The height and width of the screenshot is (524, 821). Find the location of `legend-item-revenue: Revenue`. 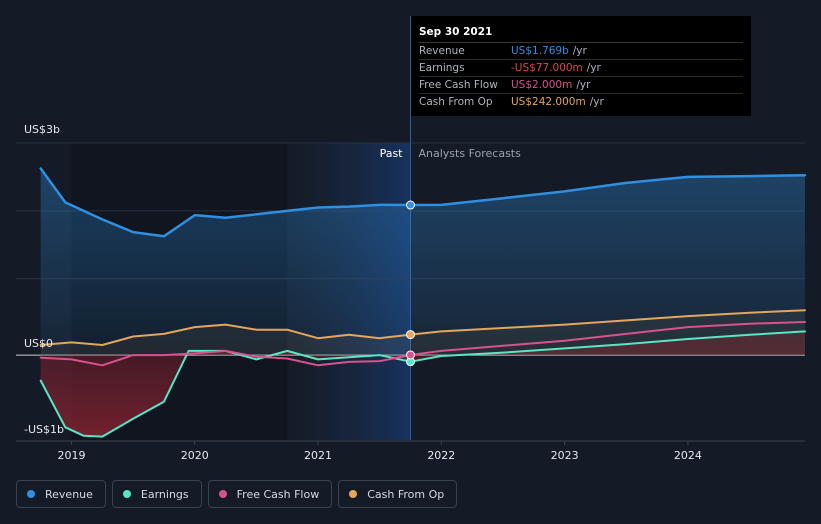

legend-item-revenue: Revenue is located at coordinates (61, 494).